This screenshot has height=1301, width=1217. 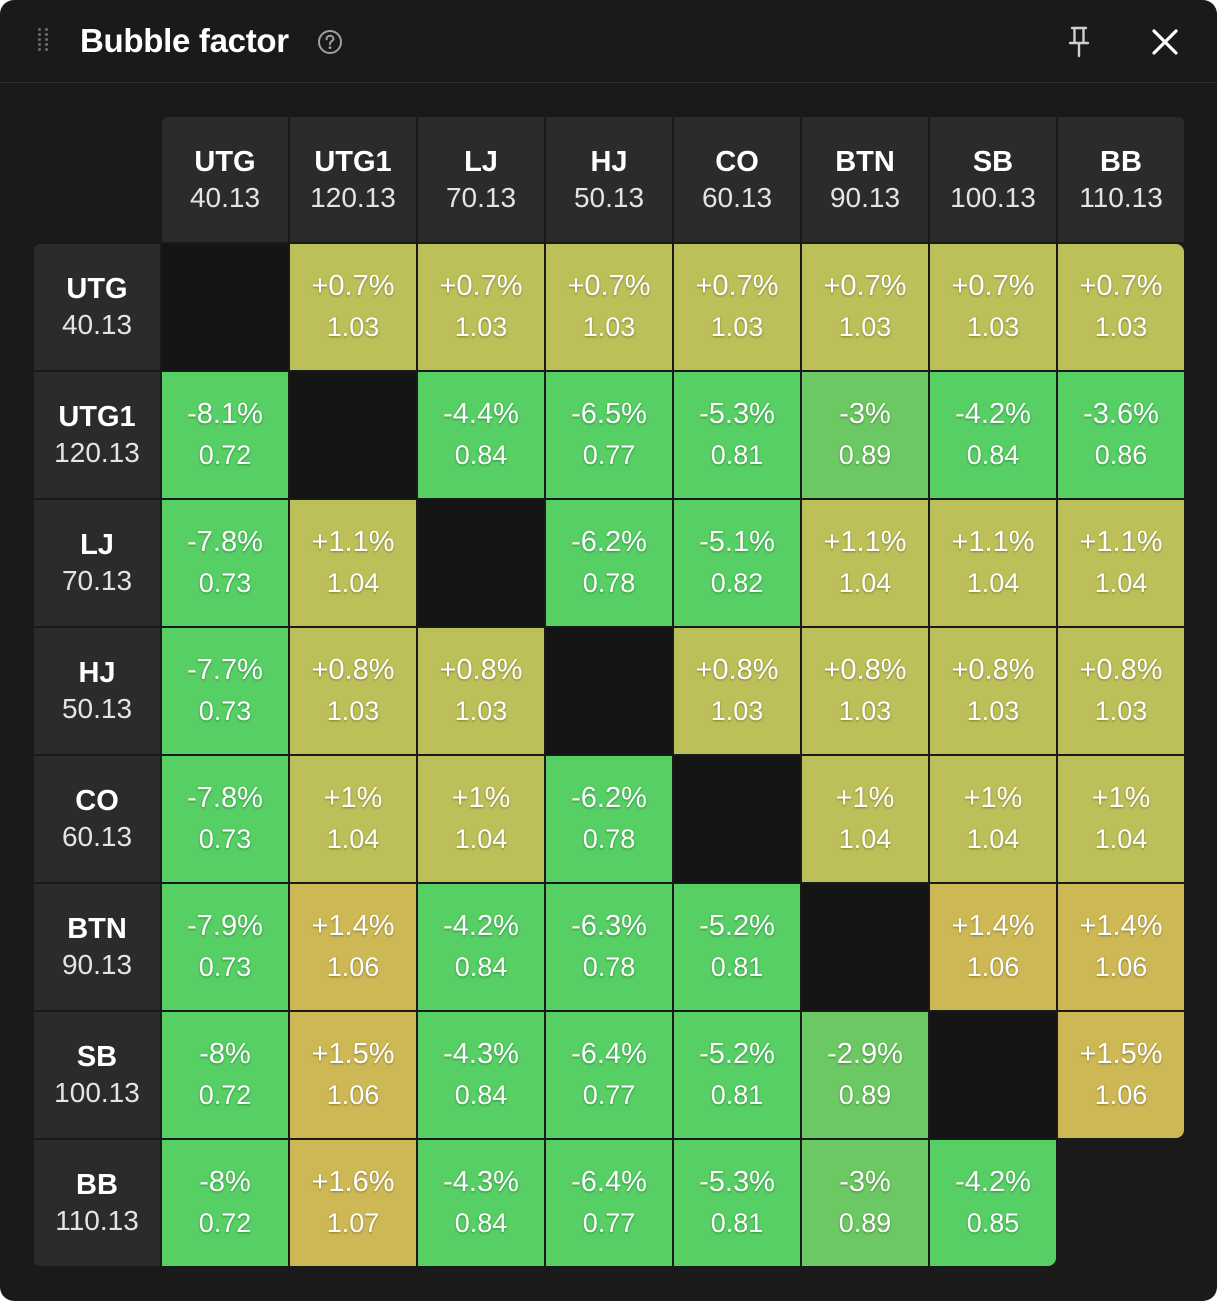 What do you see at coordinates (97, 819) in the screenshot?
I see `row-header: CO 60.13` at bounding box center [97, 819].